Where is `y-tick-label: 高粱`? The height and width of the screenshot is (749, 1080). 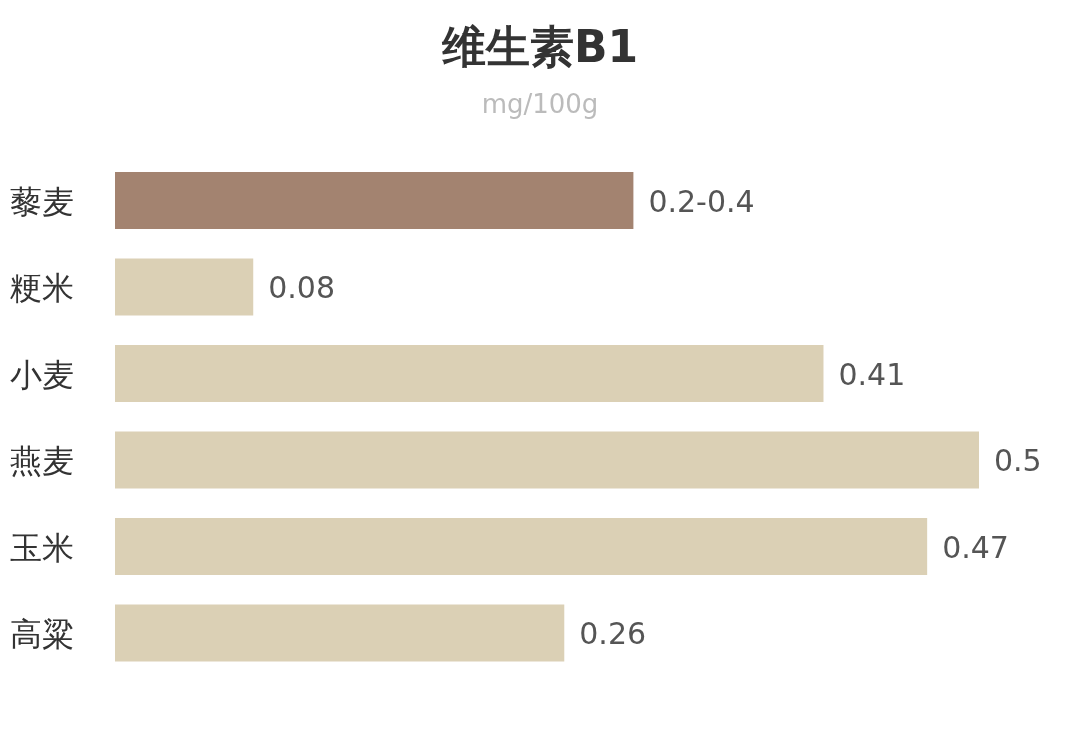
y-tick-label: 高粱 is located at coordinates (42, 634).